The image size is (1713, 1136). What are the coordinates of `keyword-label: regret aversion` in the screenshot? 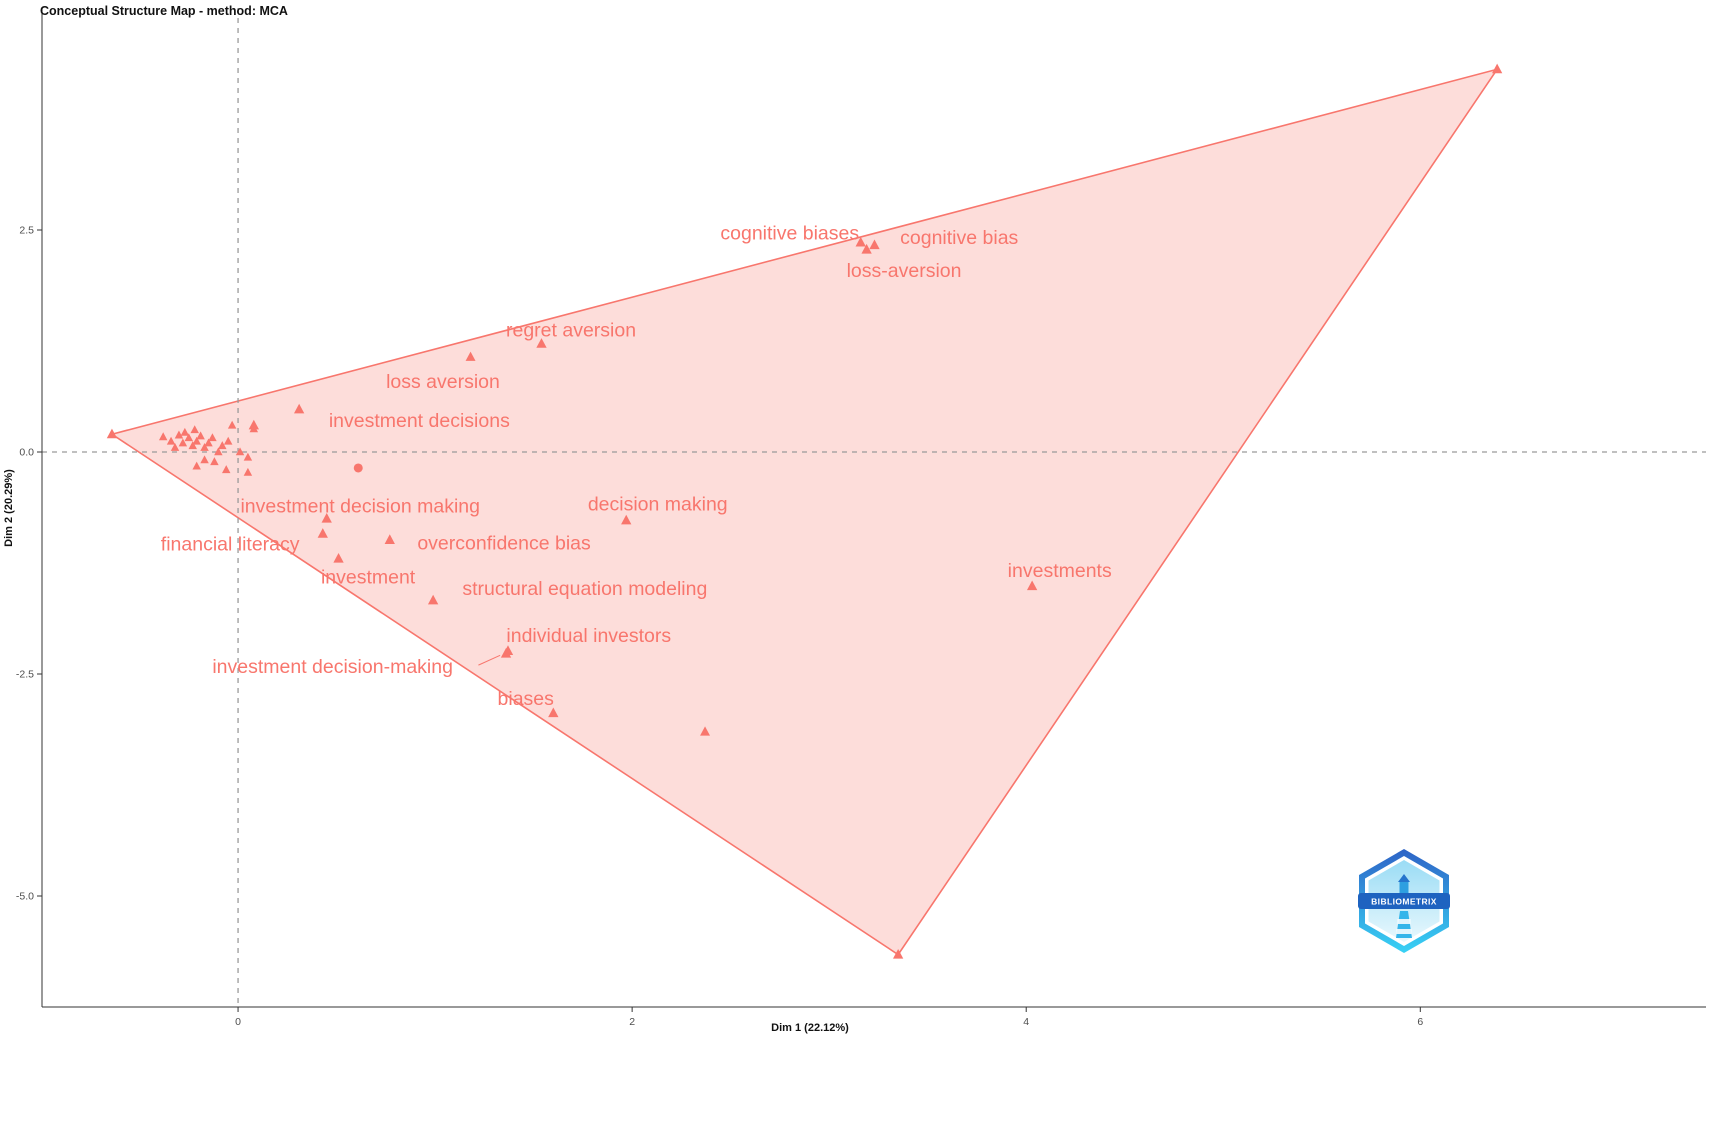 It's located at (571, 330).